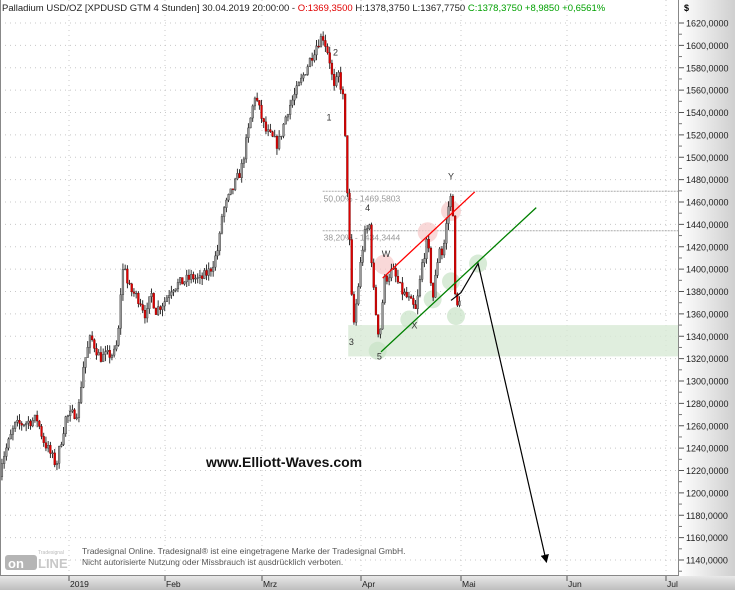 This screenshot has width=735, height=590. What do you see at coordinates (377, 350) in the screenshot?
I see `highlight-circle-green` at bounding box center [377, 350].